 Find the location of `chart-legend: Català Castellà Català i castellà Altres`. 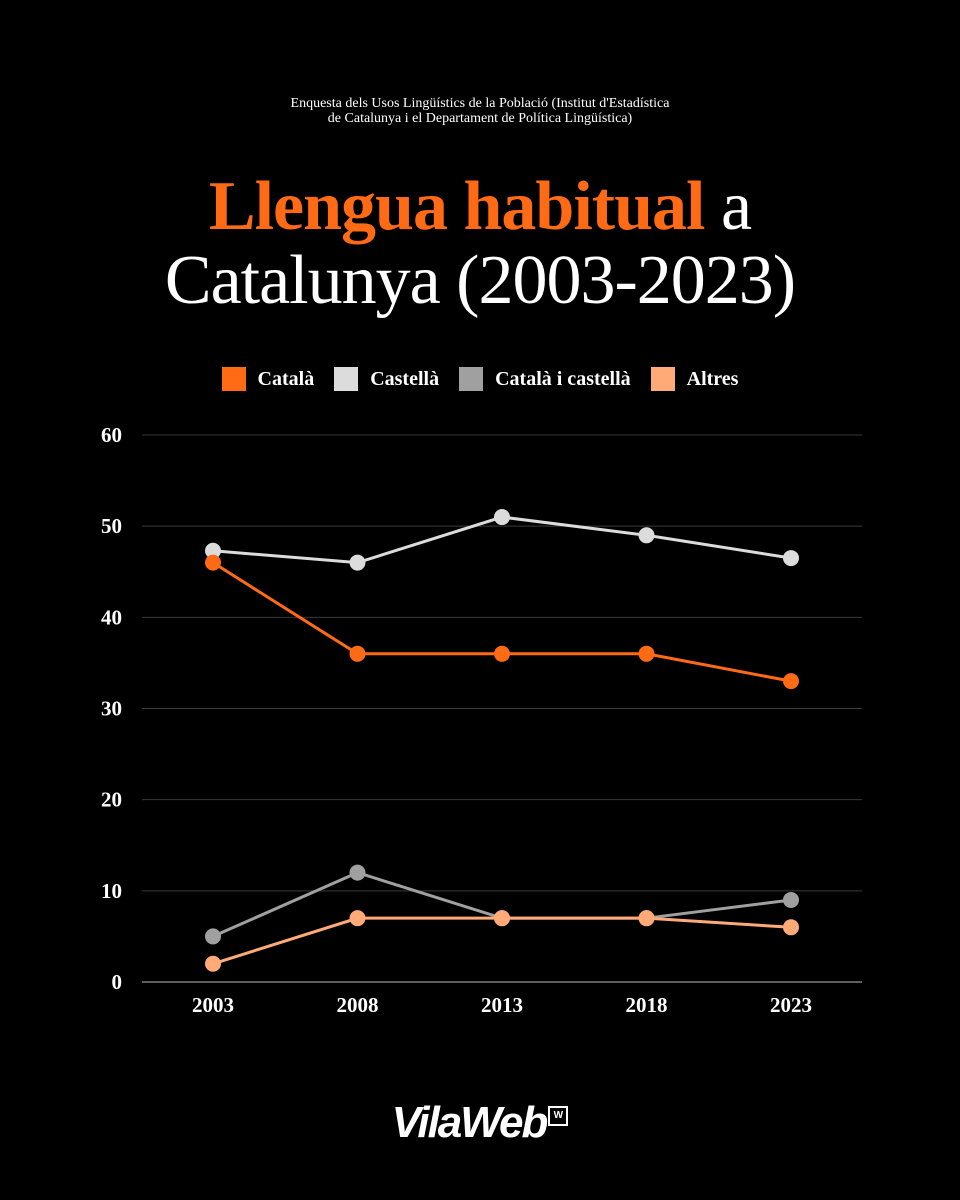

chart-legend: Català Castellà Català i castellà Altres is located at coordinates (480, 379).